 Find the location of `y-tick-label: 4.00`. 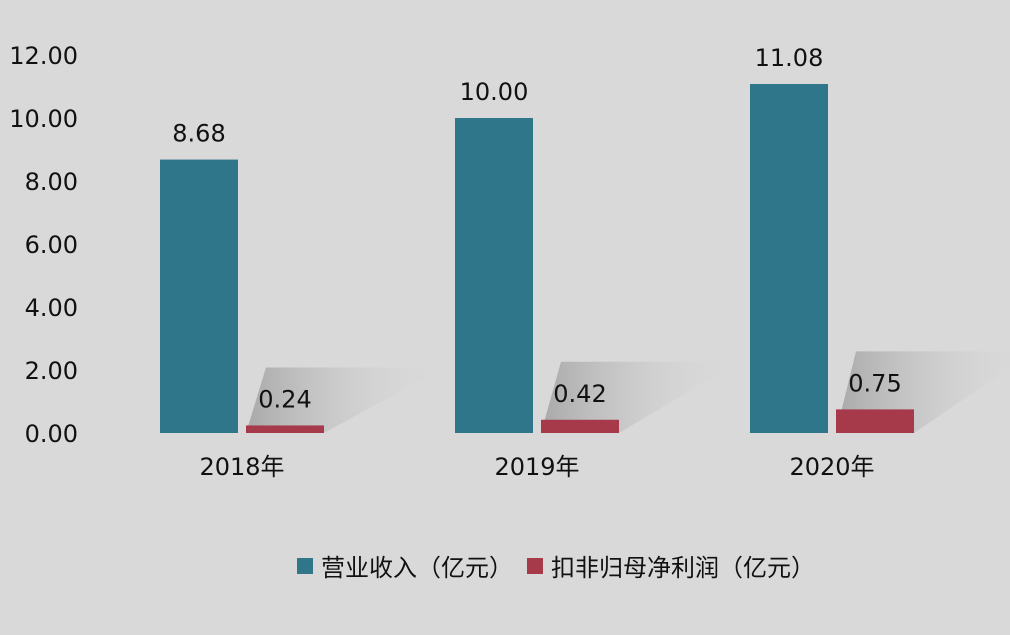

y-tick-label: 4.00 is located at coordinates (51, 308).